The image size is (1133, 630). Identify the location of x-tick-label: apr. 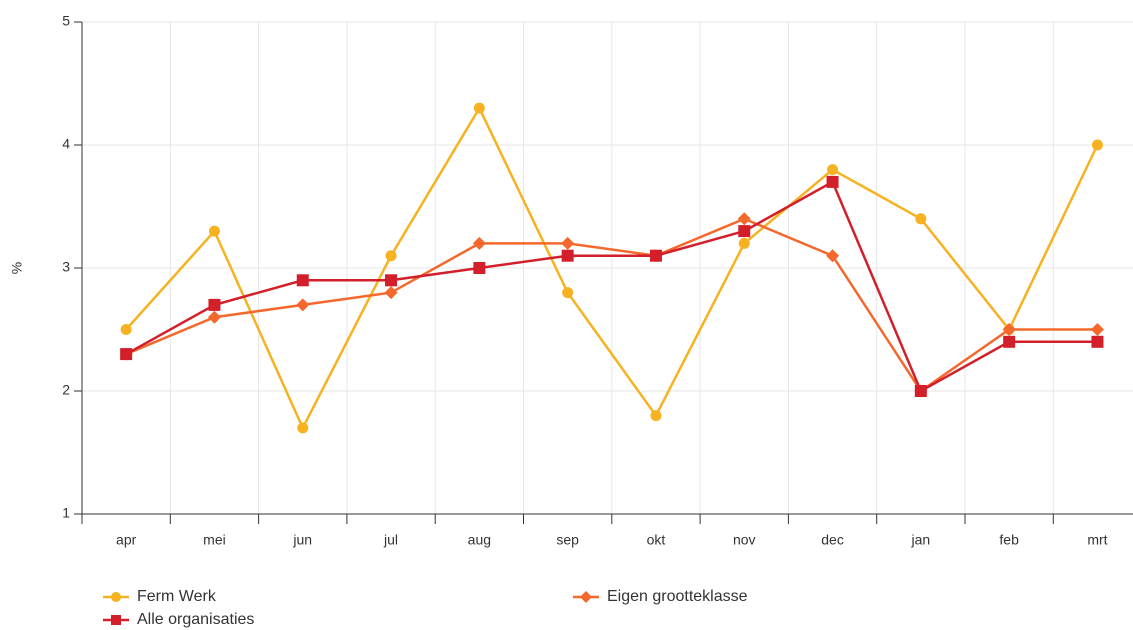
(126, 540).